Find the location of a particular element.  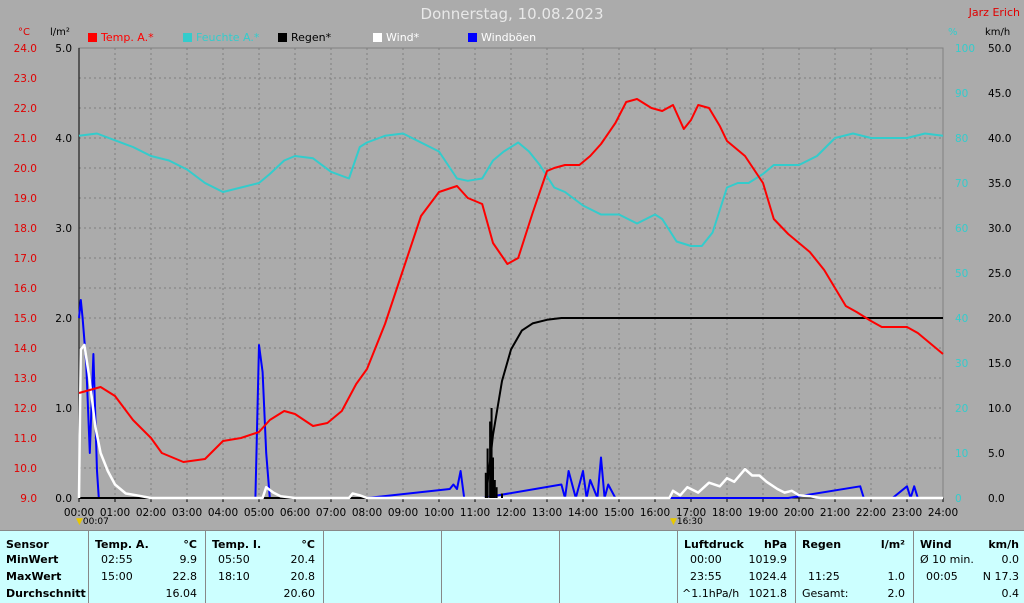

x-tick-label: 03:00 is located at coordinates (187, 513).